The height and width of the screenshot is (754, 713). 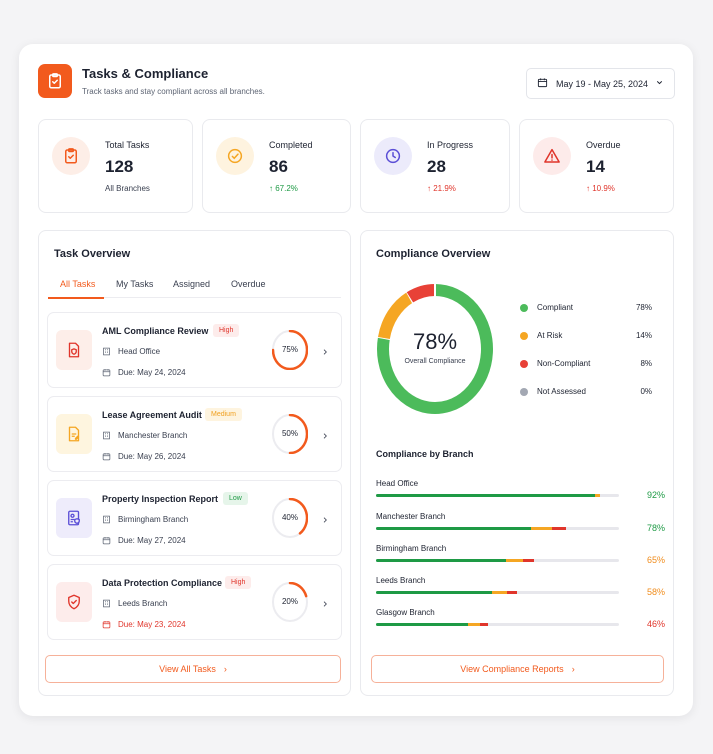 What do you see at coordinates (520, 489) in the screenshot?
I see `branch-row: Head Office 92%` at bounding box center [520, 489].